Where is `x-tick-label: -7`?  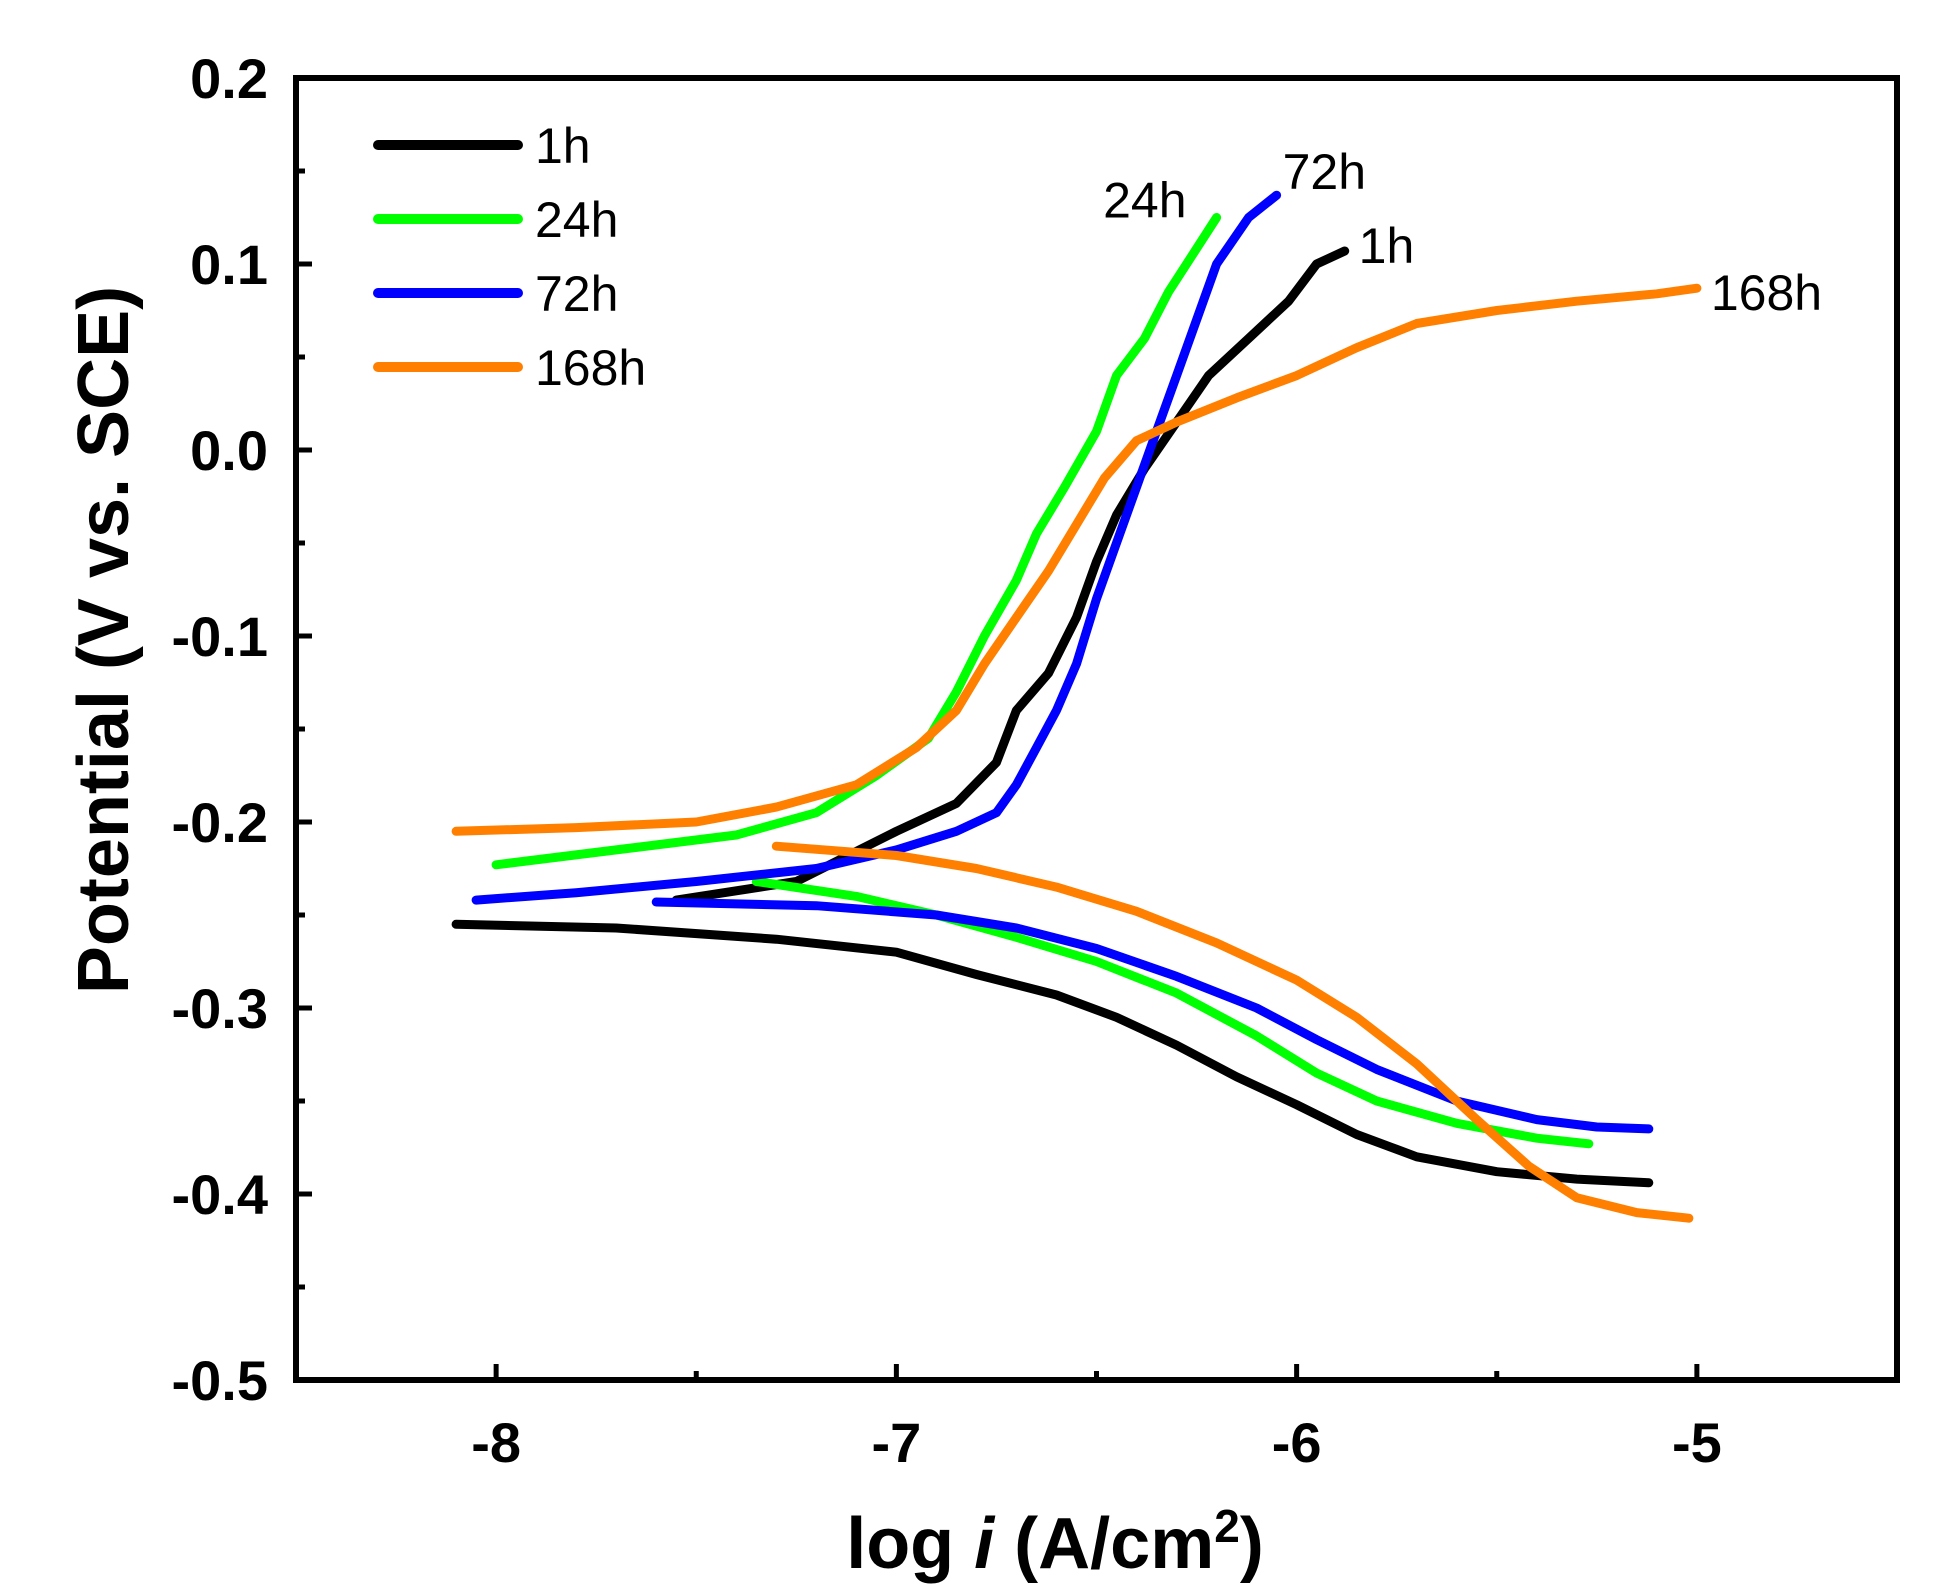 x-tick-label: -7 is located at coordinates (896, 1442).